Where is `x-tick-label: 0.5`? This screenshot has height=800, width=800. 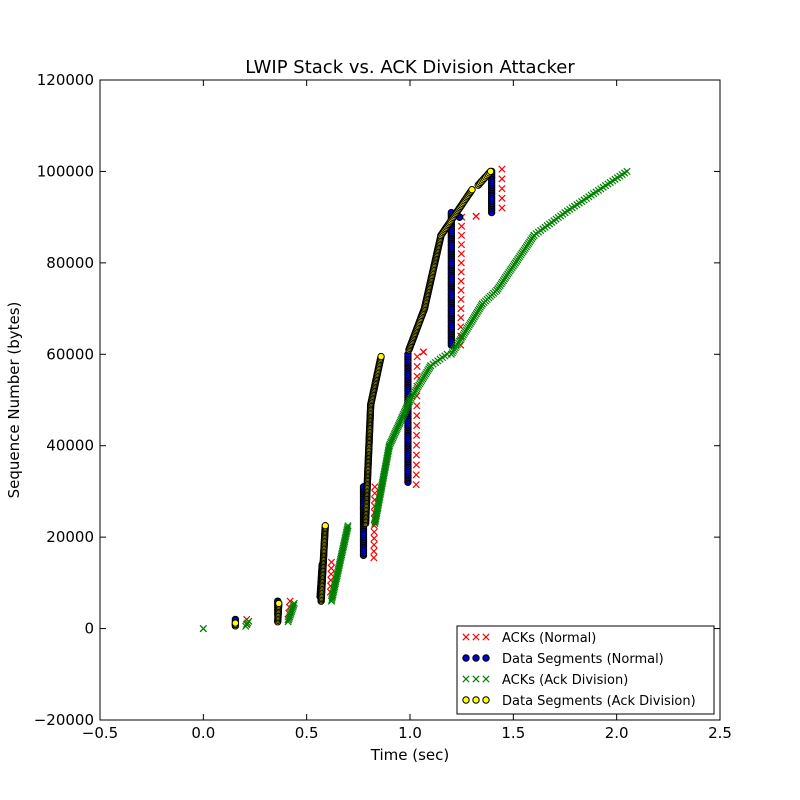 x-tick-label: 0.5 is located at coordinates (307, 733).